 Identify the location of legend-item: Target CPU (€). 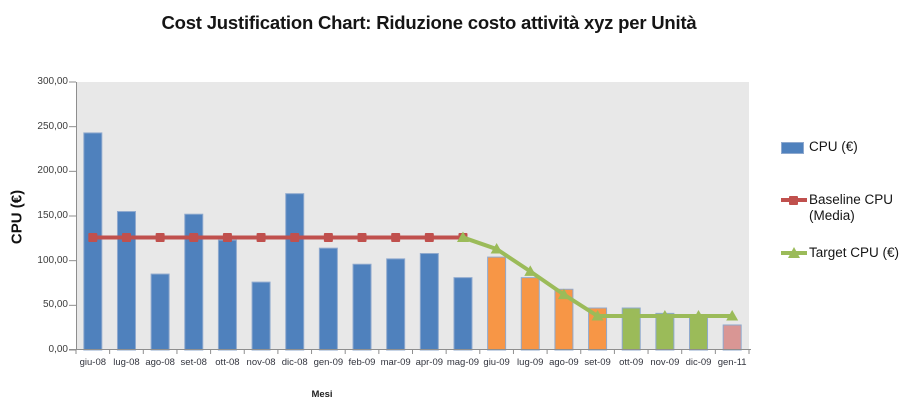
(847, 253).